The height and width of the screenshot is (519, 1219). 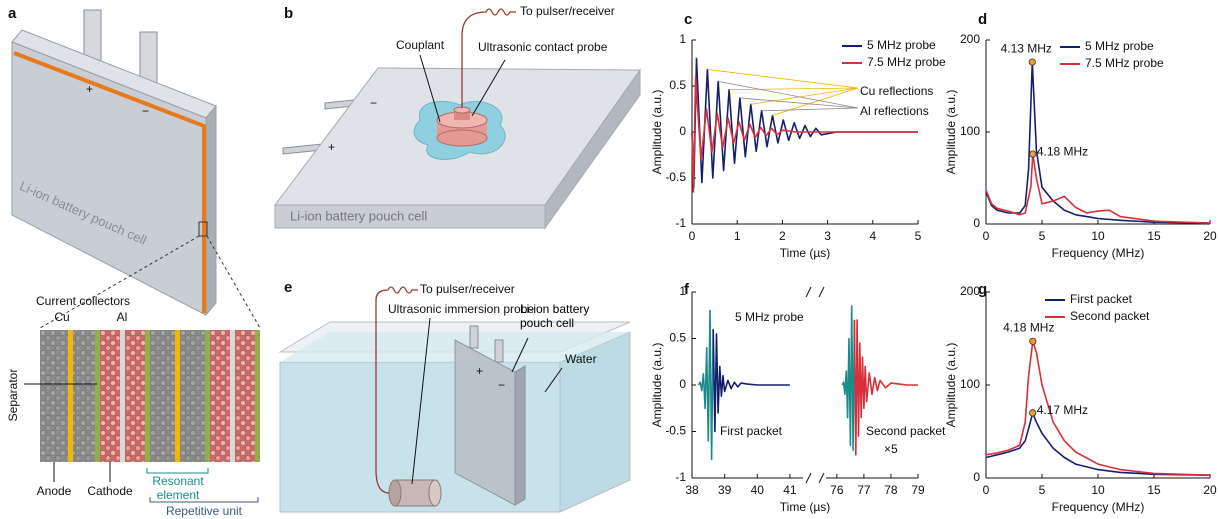 What do you see at coordinates (1062, 410) in the screenshot?
I see `peak-label: 4.17 MHz` at bounding box center [1062, 410].